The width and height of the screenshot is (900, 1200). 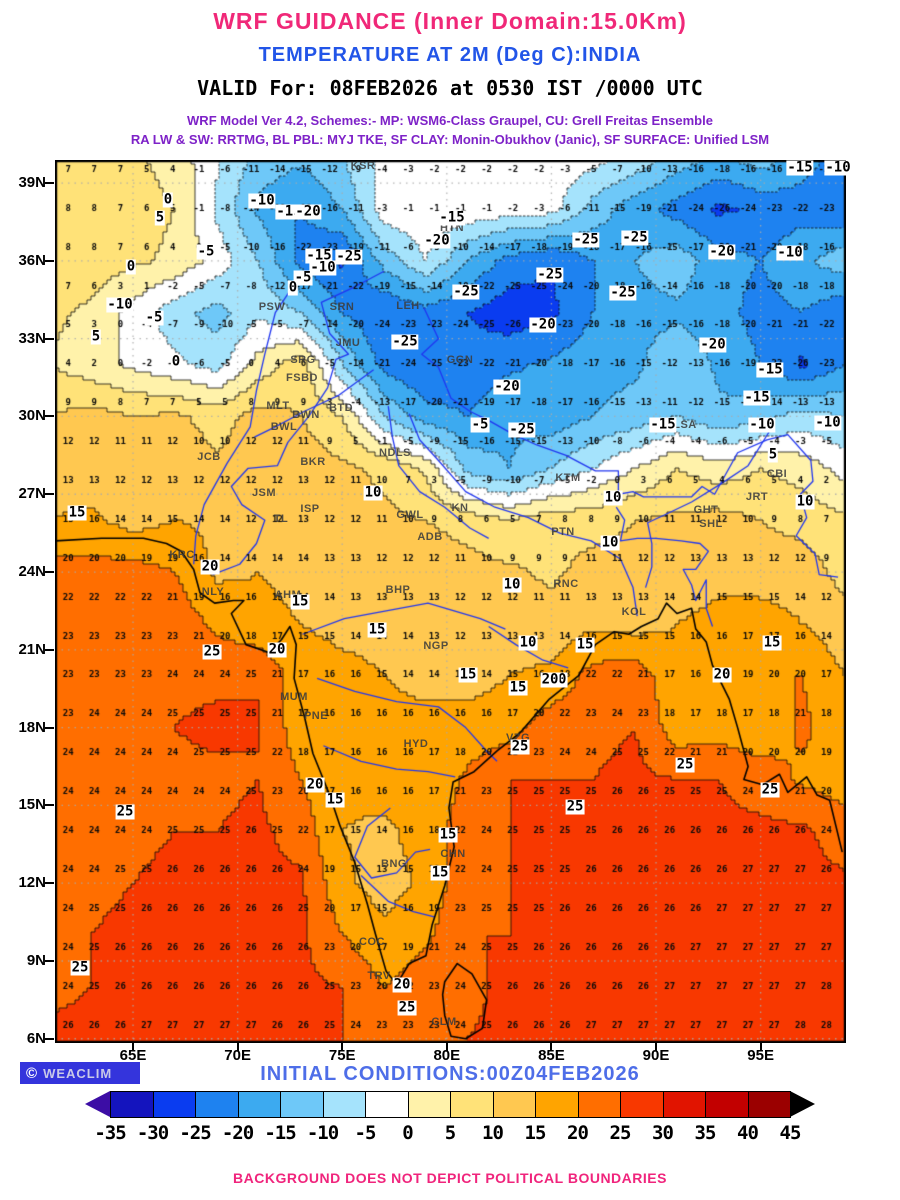 I want to click on city-label: MLT, so click(x=278, y=406).